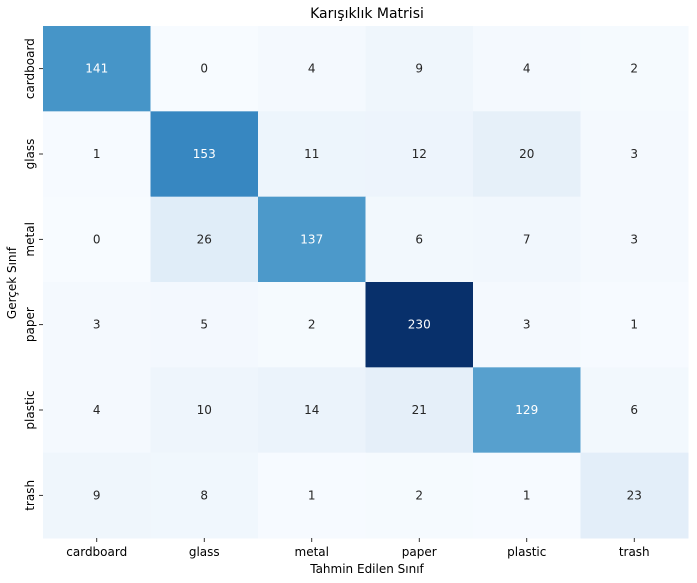 The width and height of the screenshot is (697, 583). What do you see at coordinates (30, 495) in the screenshot?
I see `y-tick-label: trash` at bounding box center [30, 495].